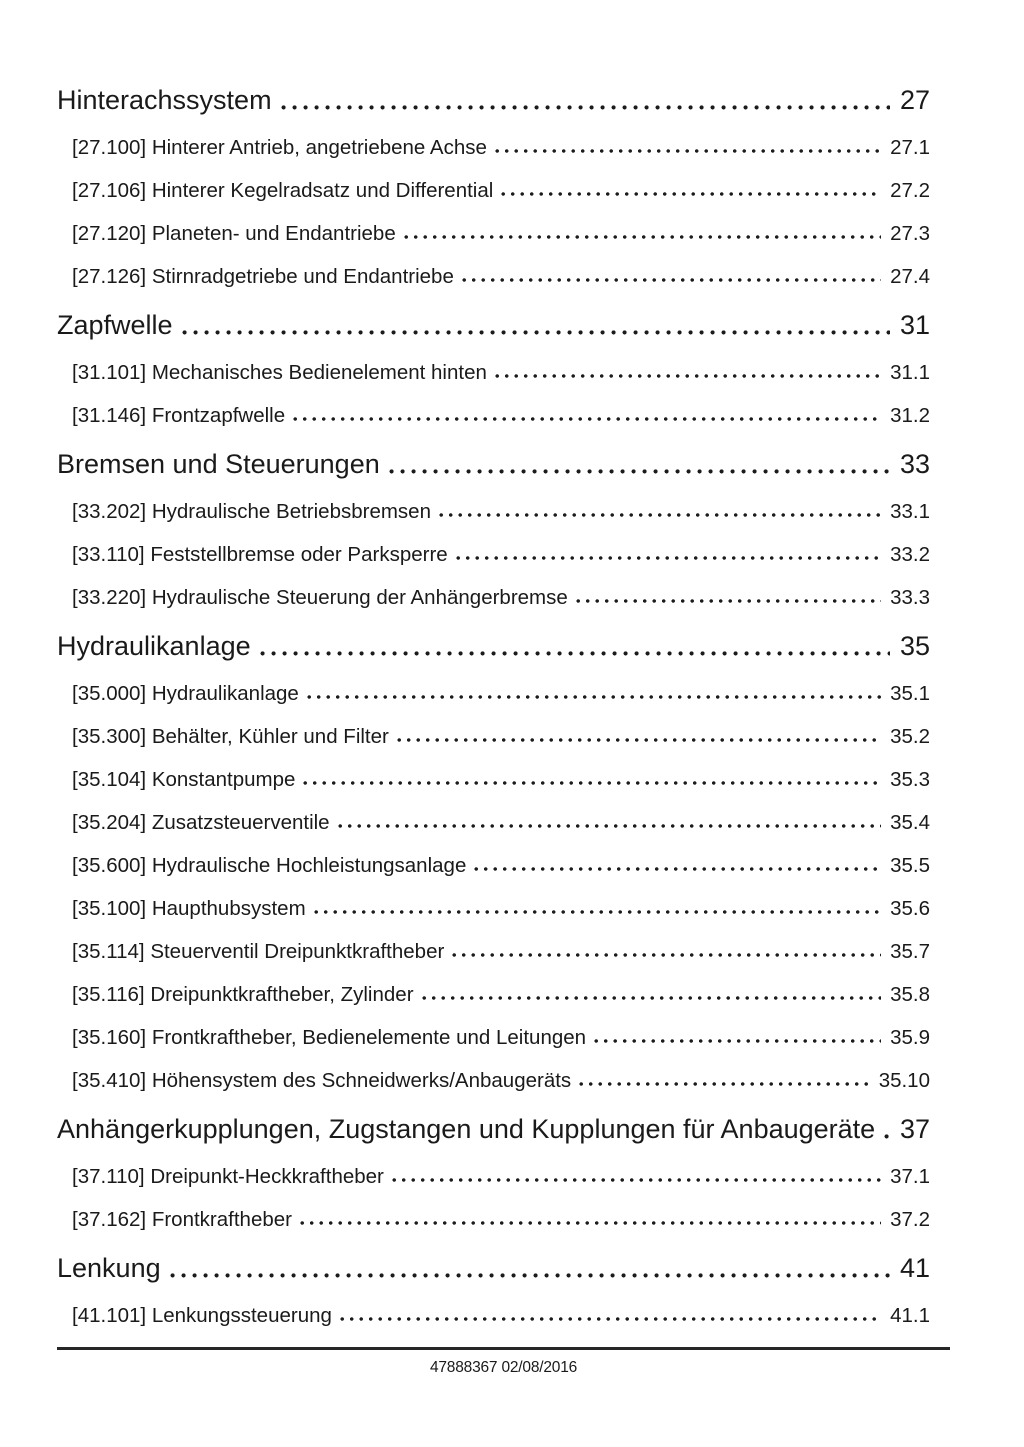 This screenshot has width=1024, height=1447. I want to click on toc-entry-page-number: 35.3, so click(910, 779).